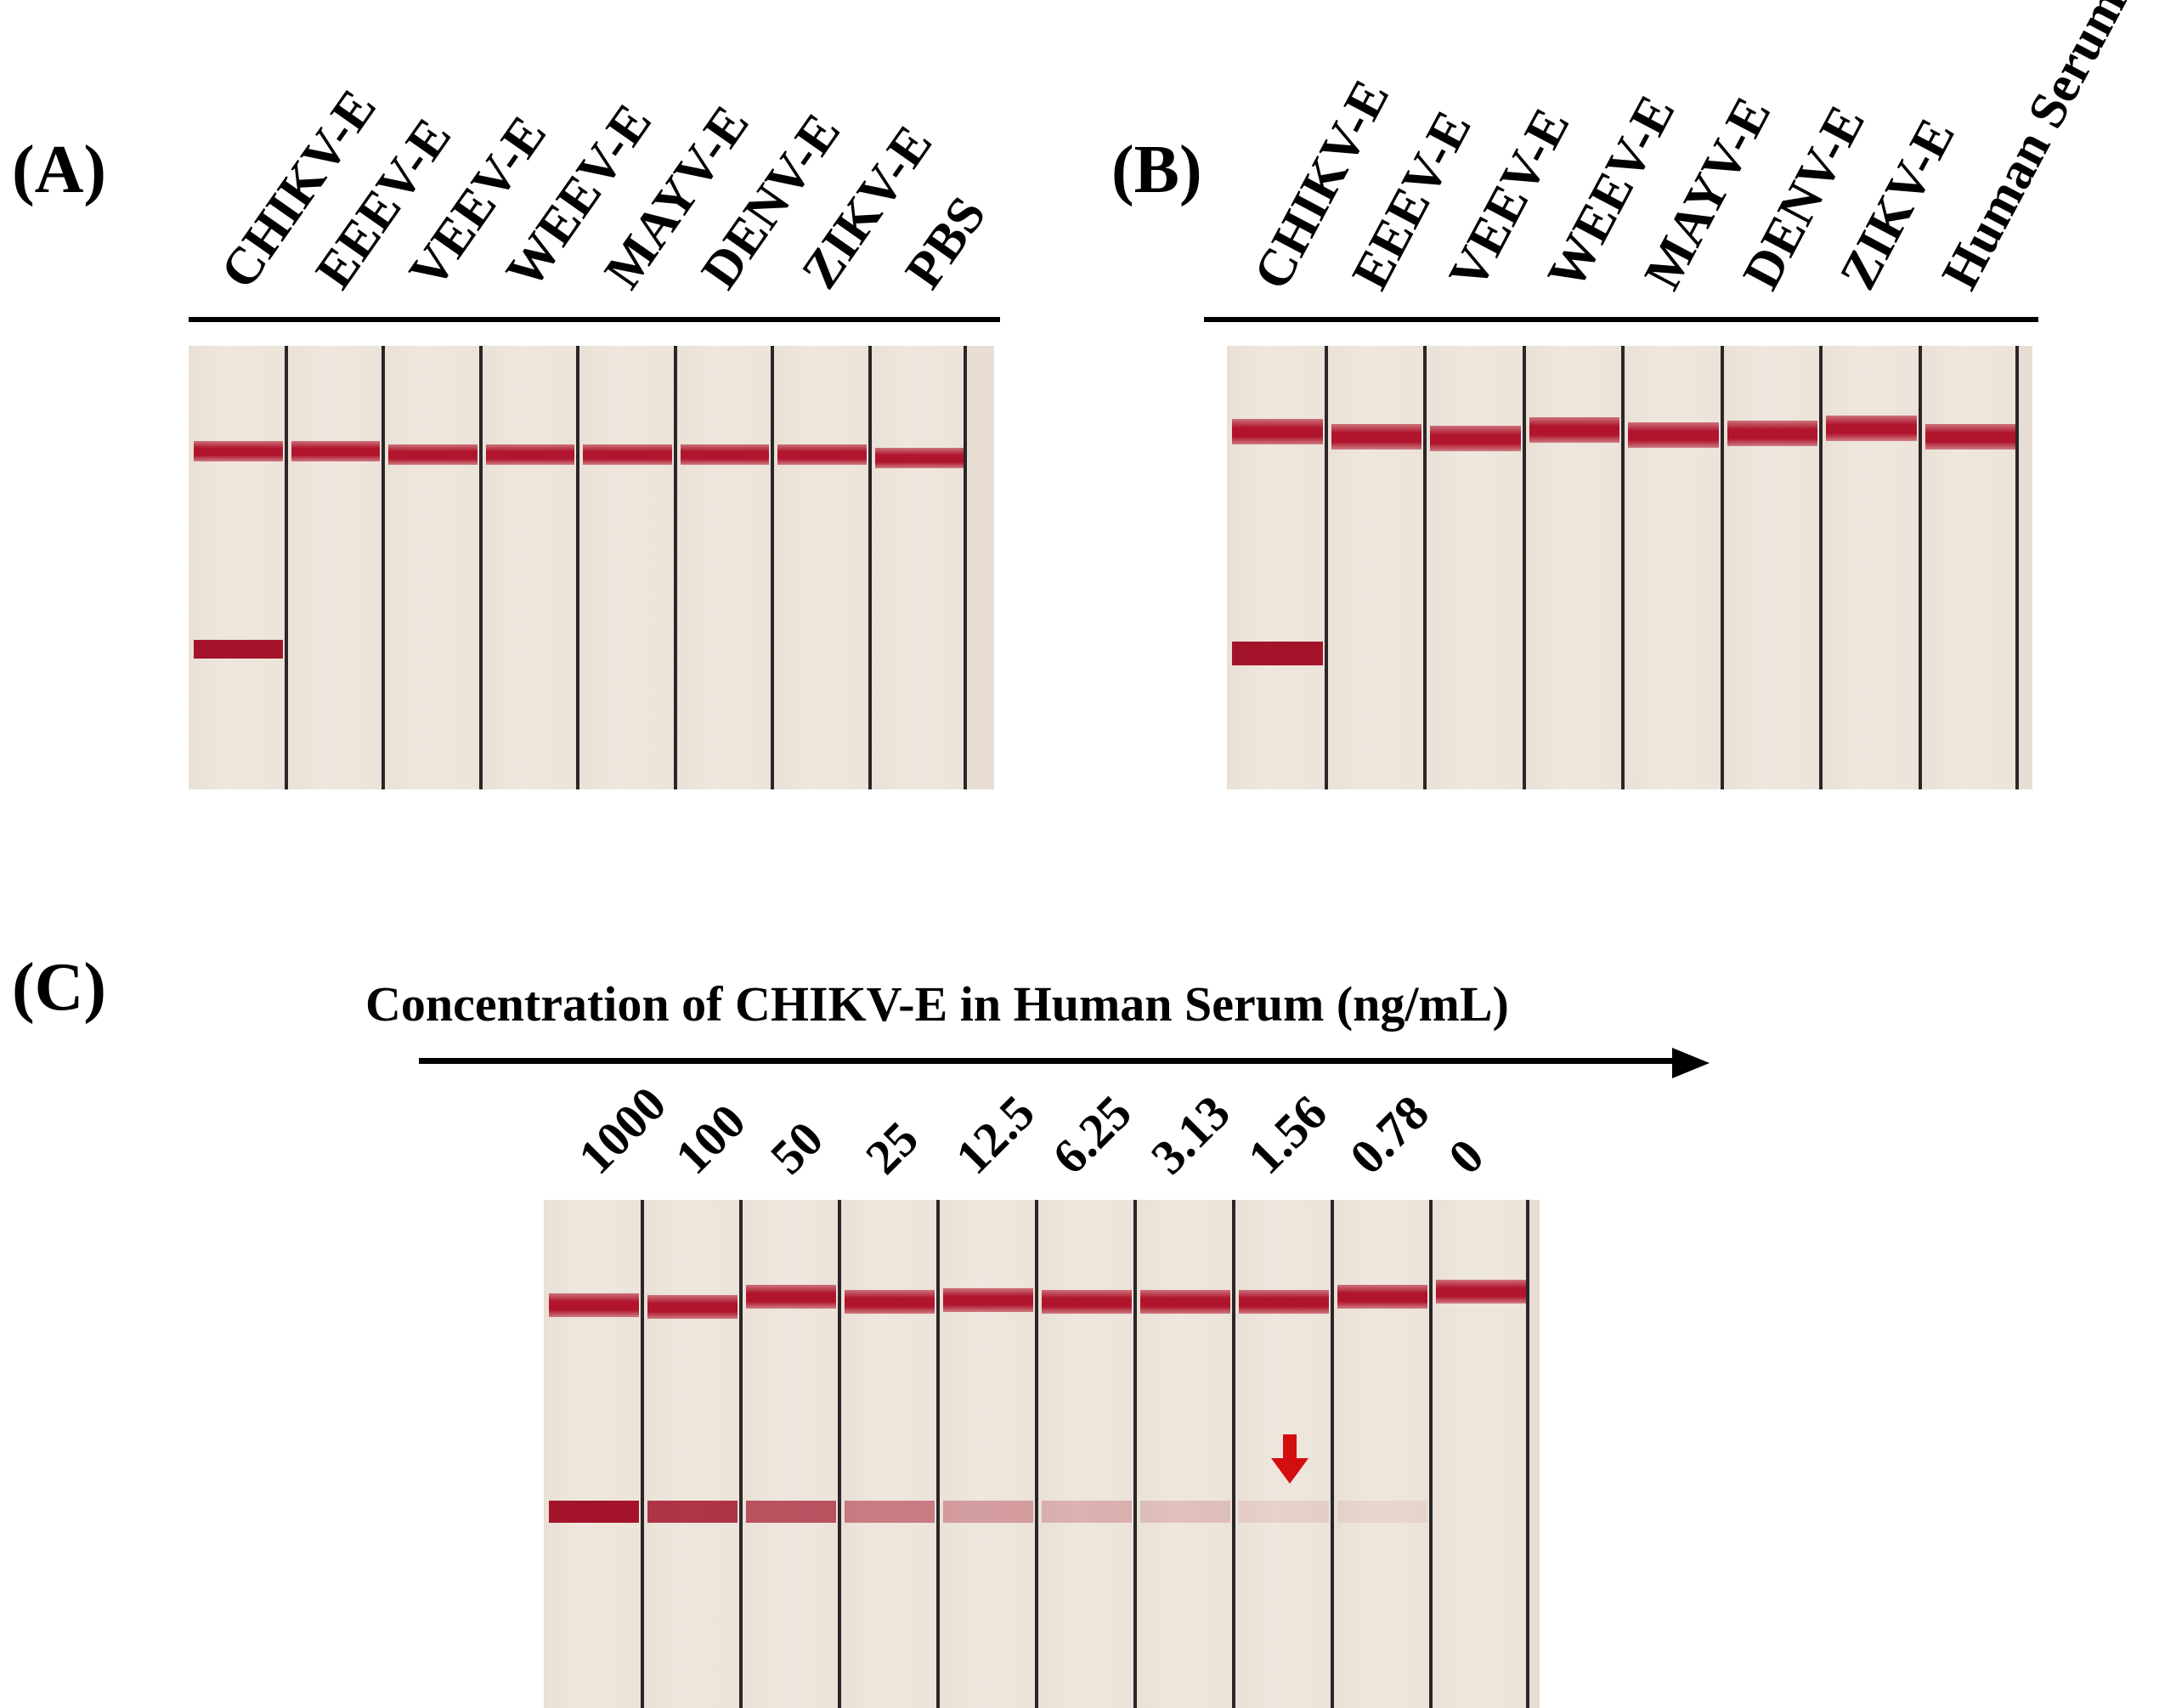  What do you see at coordinates (622, 1131) in the screenshot?
I see `lane-label-c-0: 1000` at bounding box center [622, 1131].